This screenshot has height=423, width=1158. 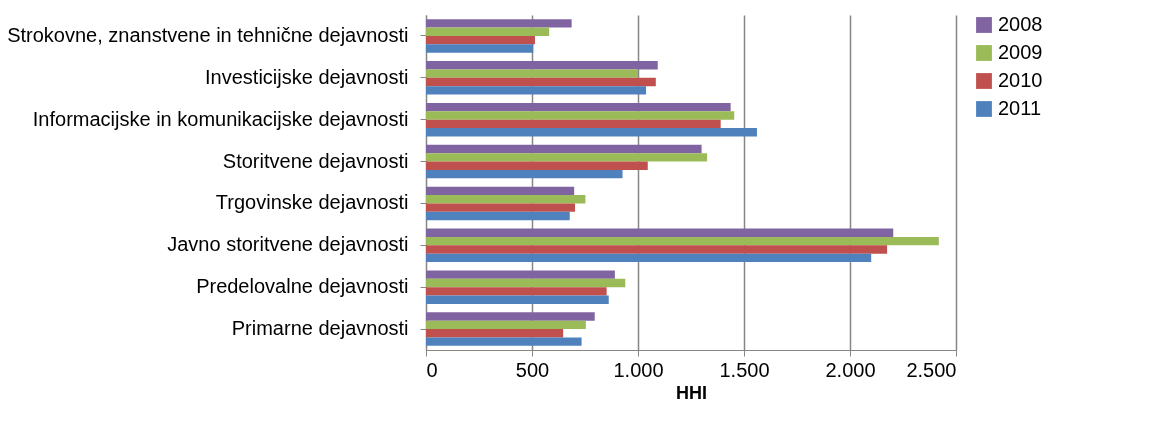 I want to click on y-tick-label: Informacijske in komunikacijske dejavnosti, so click(x=220, y=118).